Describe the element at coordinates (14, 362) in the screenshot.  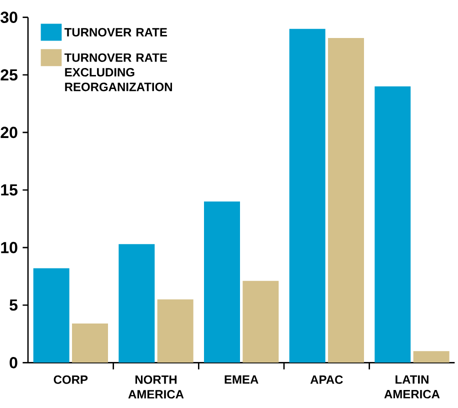
I see `y-tick-label: 0` at that location.